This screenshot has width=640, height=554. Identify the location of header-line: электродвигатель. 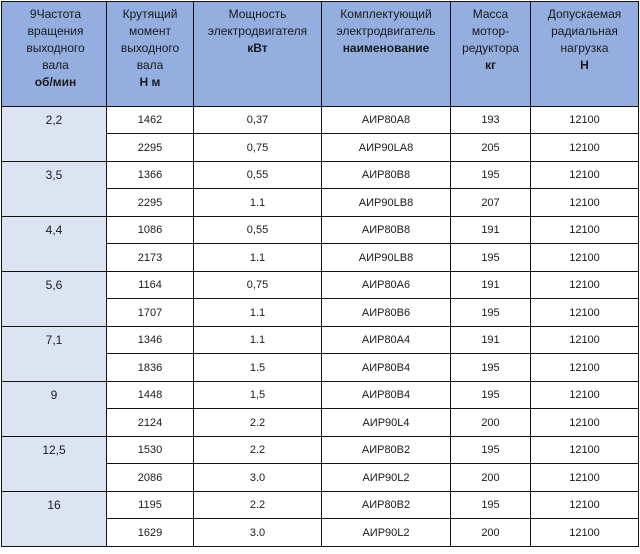
(386, 31).